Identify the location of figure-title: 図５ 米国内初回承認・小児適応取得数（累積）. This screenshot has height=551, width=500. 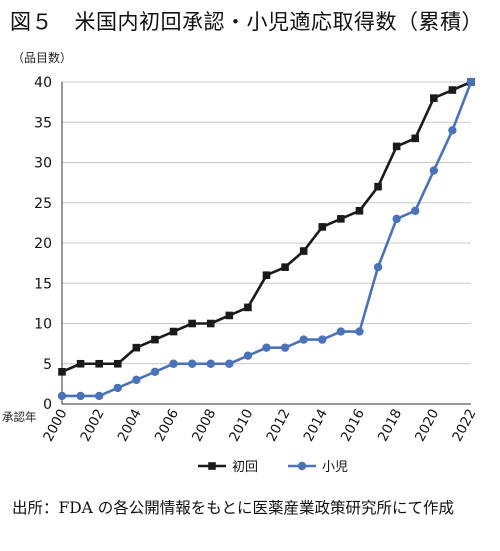
(246, 22).